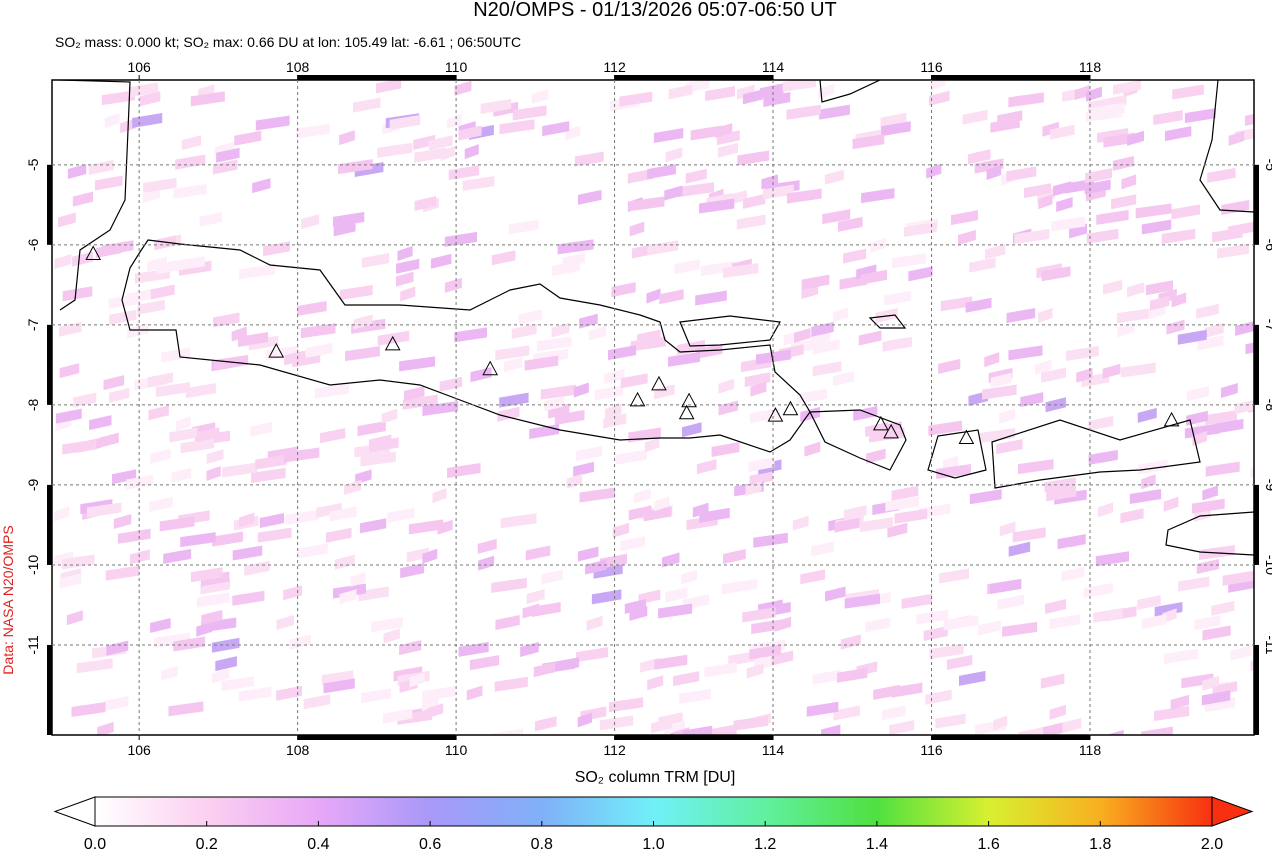  I want to click on colorbar-tick-label: 1.8, so click(1100, 844).